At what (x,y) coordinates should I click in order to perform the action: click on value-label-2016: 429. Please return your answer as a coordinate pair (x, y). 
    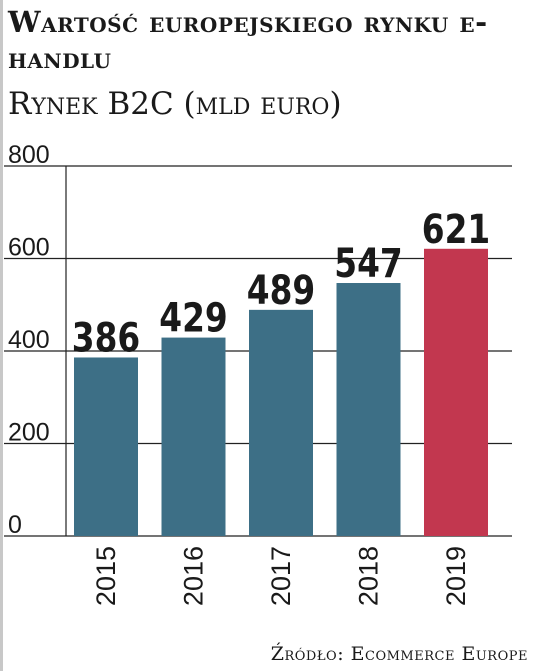
    Looking at the image, I should click on (193, 317).